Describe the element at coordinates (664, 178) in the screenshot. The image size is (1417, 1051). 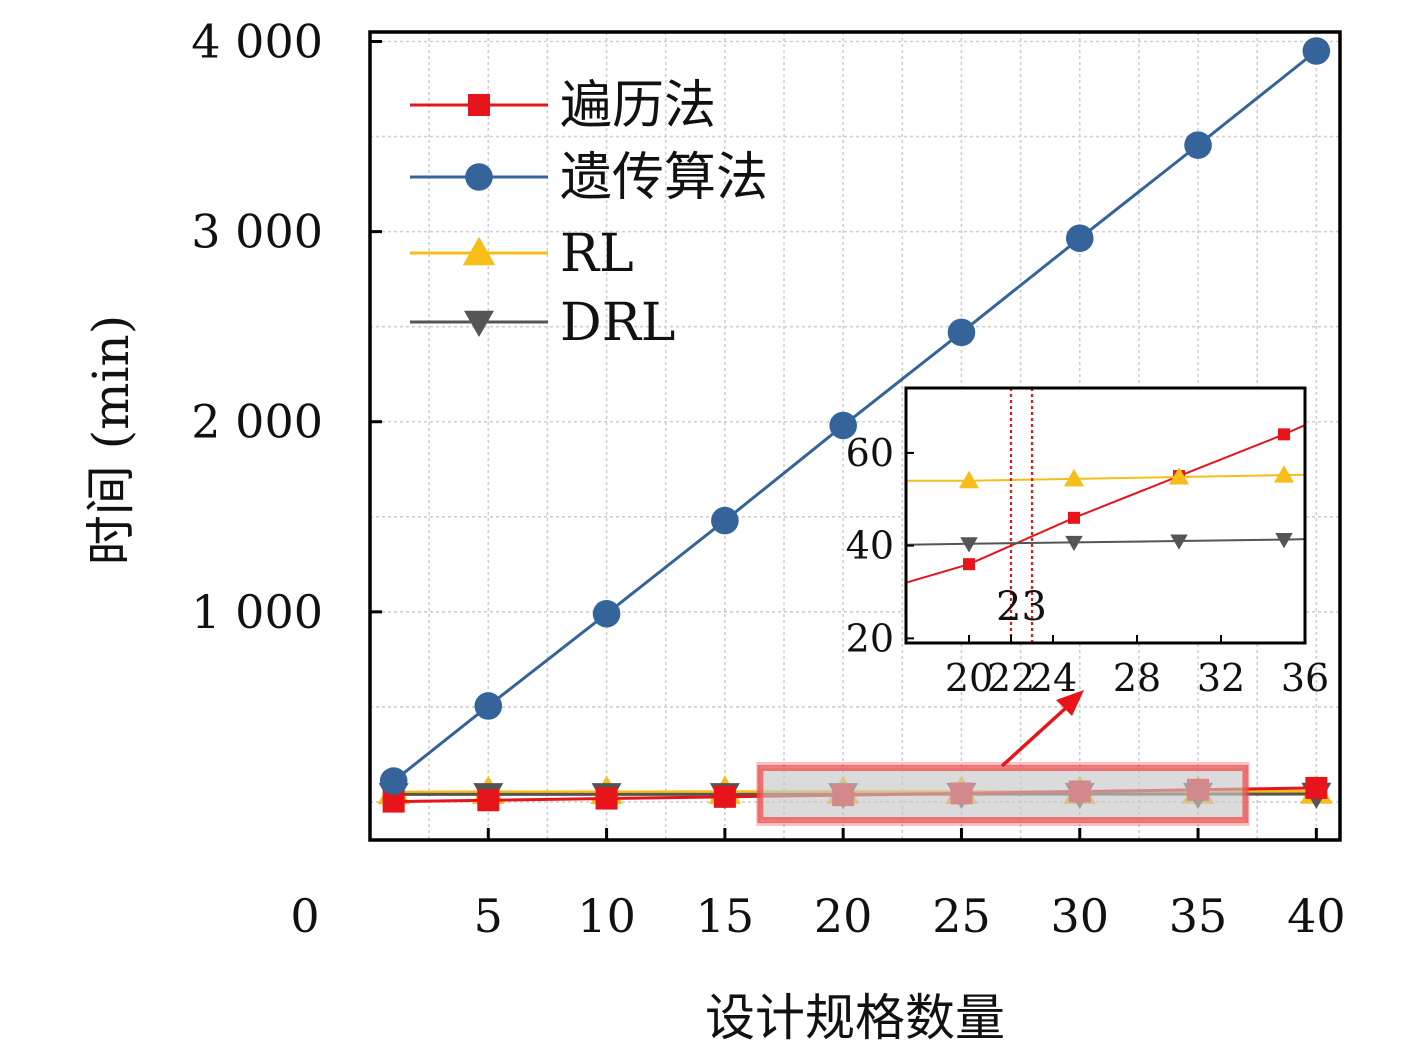
I see `legend-label: 遗传算法` at that location.